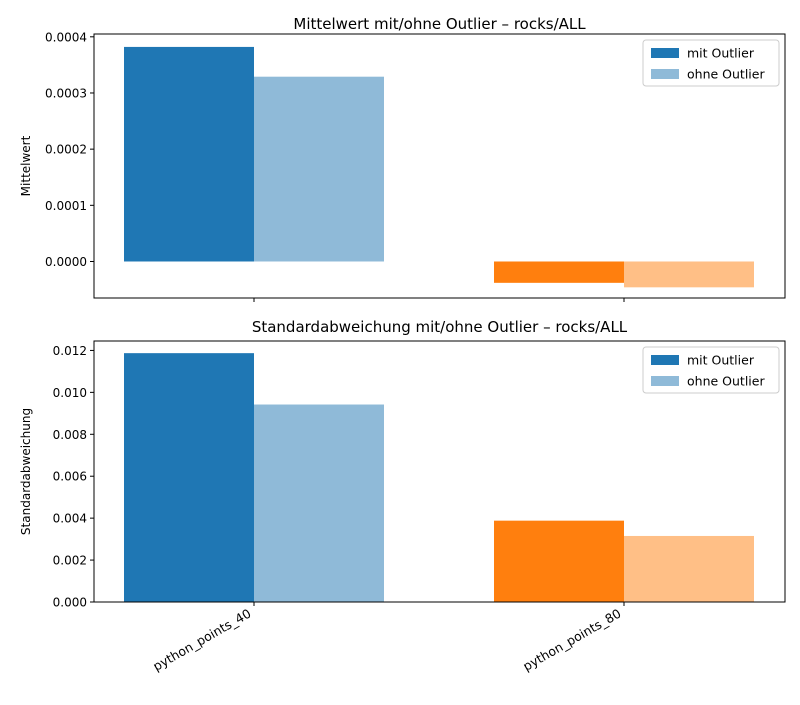 The width and height of the screenshot is (800, 705). I want to click on y-tick-label: 0.0000, so click(66, 262).